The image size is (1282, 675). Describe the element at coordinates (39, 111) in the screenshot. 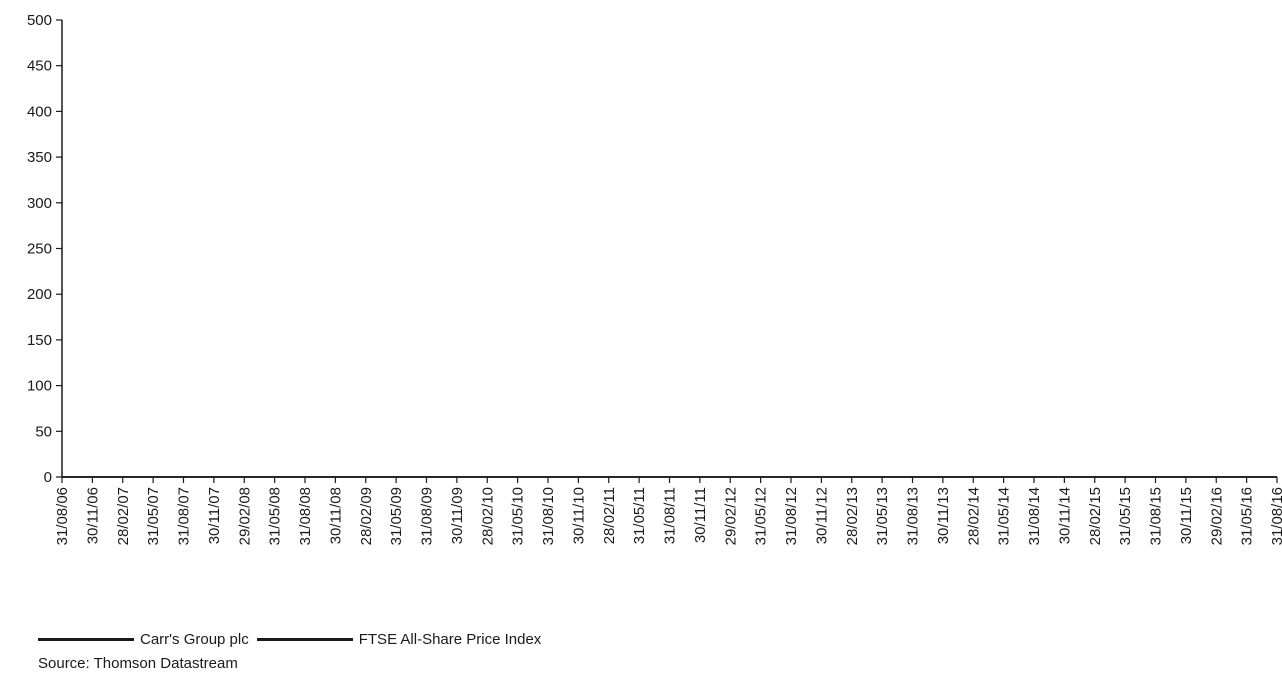

I see `y-tick-label: 400` at that location.